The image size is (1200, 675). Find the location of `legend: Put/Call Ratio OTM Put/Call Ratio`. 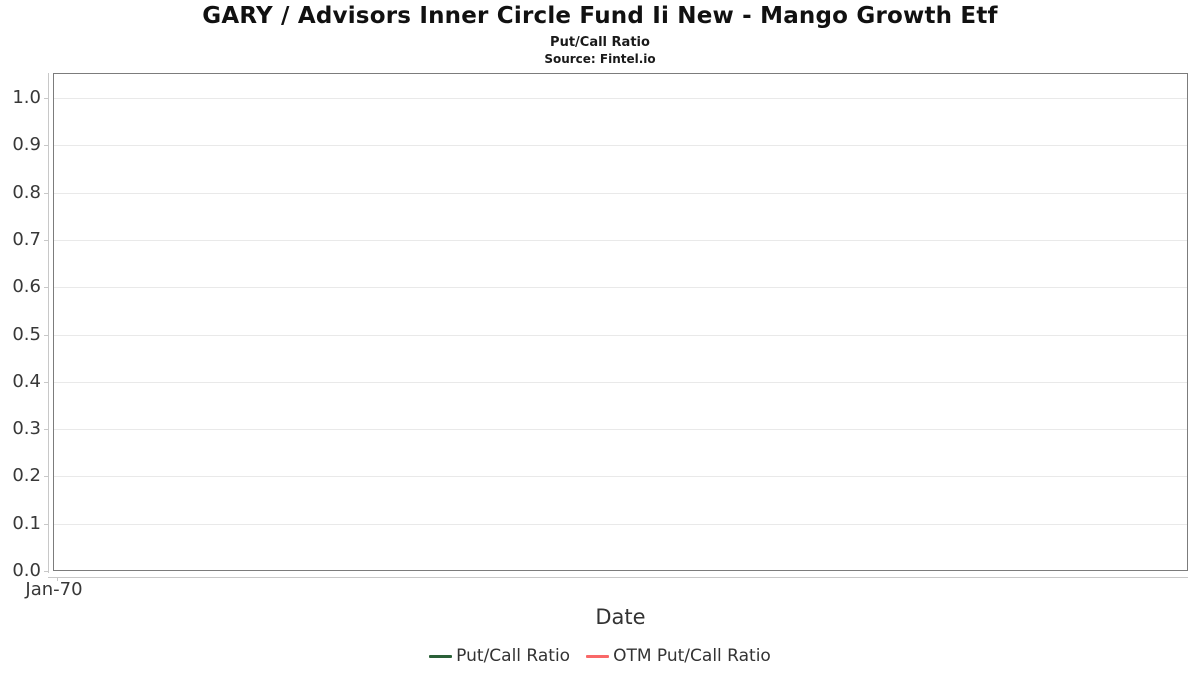

legend: Put/Call Ratio OTM Put/Call Ratio is located at coordinates (600, 656).